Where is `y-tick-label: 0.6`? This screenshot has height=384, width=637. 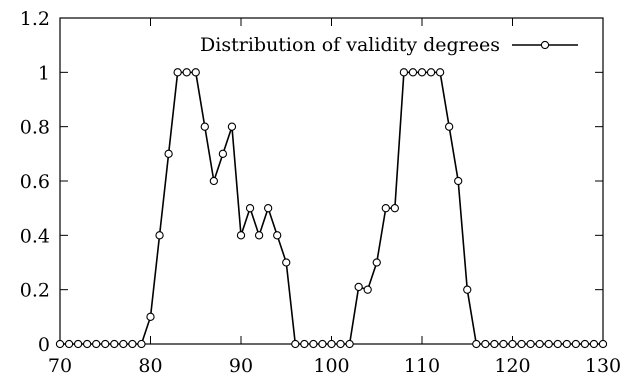 y-tick-label: 0.6 is located at coordinates (35, 182).